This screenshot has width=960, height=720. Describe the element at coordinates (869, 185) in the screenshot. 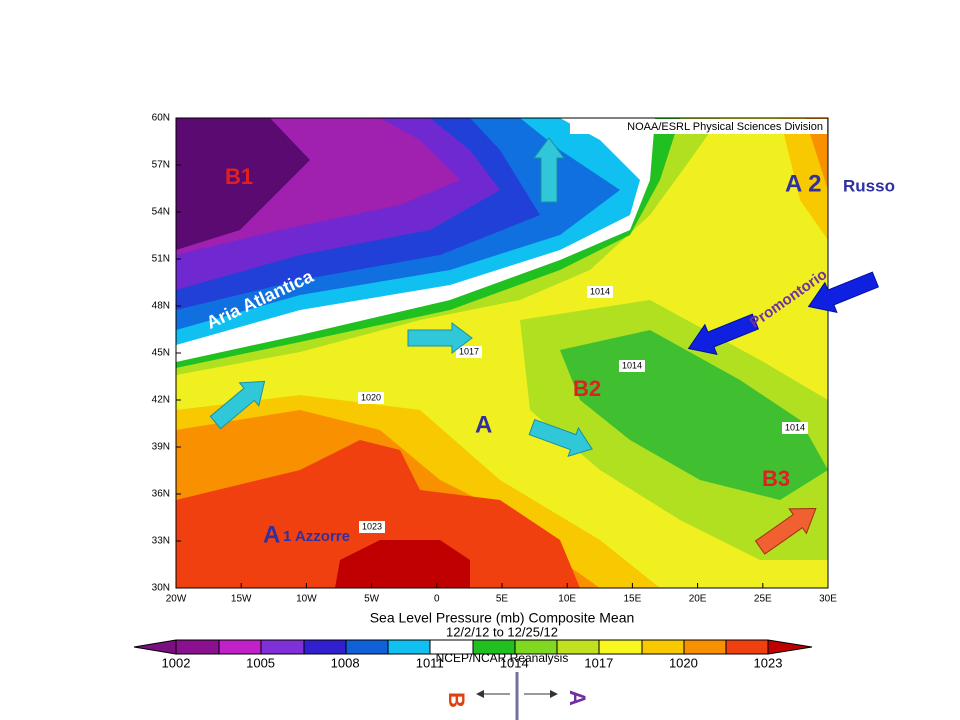

I see `label-russo: Russo` at that location.